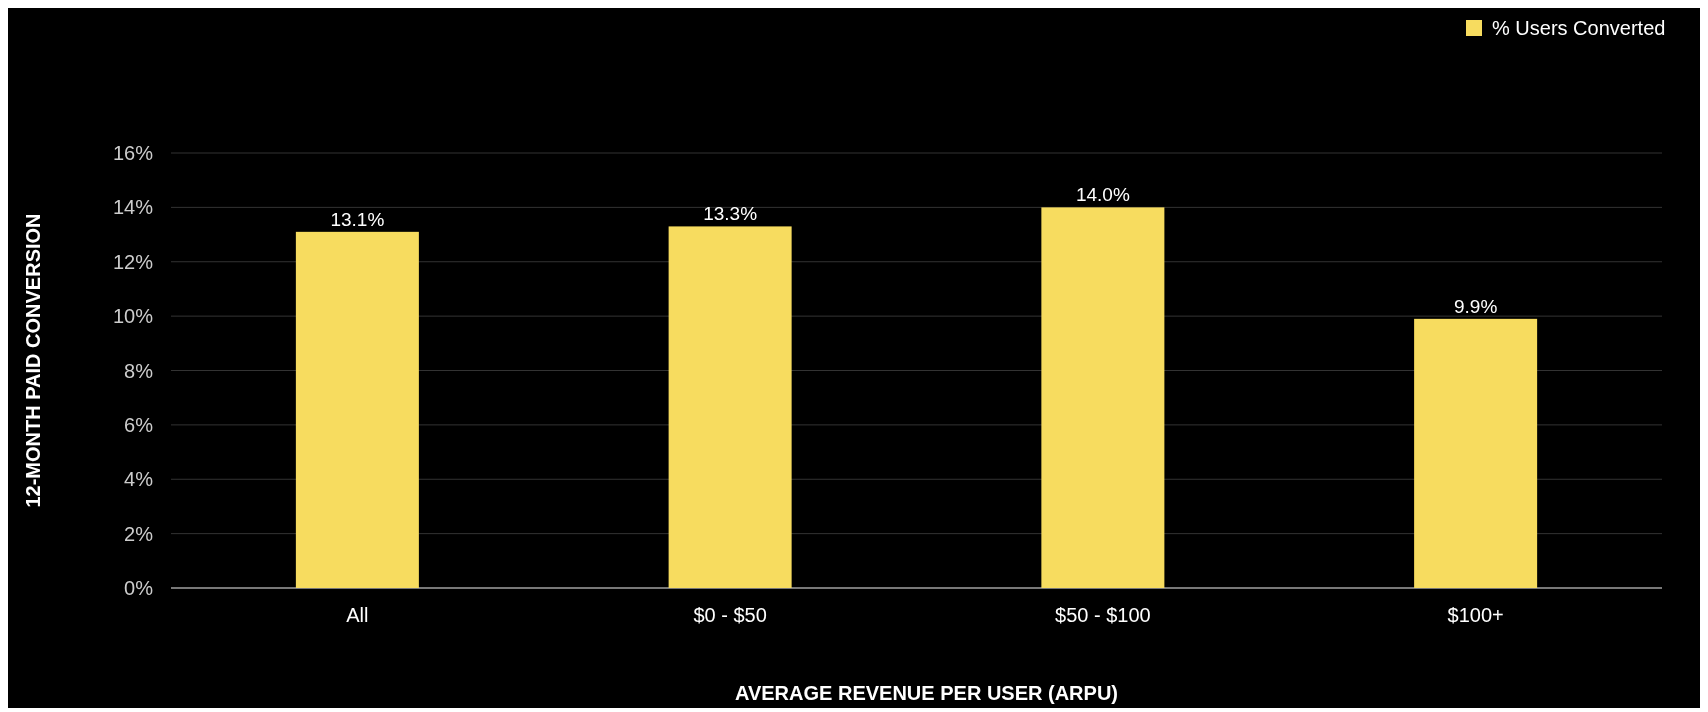 This screenshot has width=1708, height=712. I want to click on y-tick-label: 12%, so click(133, 261).